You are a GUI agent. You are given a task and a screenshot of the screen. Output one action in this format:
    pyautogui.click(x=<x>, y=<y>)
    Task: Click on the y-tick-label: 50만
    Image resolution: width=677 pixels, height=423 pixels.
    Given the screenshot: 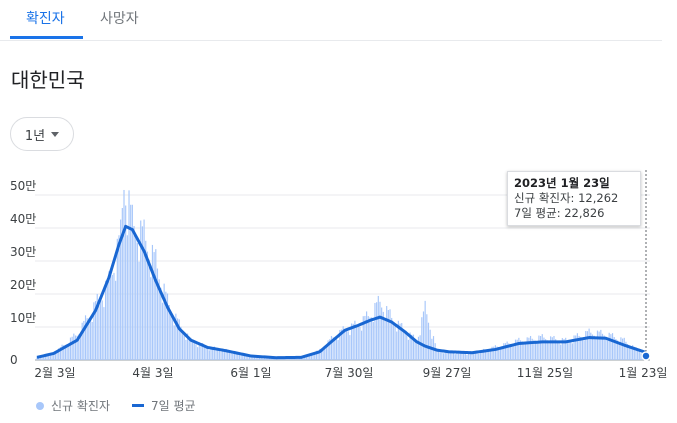 What is the action you would take?
    pyautogui.click(x=23, y=186)
    